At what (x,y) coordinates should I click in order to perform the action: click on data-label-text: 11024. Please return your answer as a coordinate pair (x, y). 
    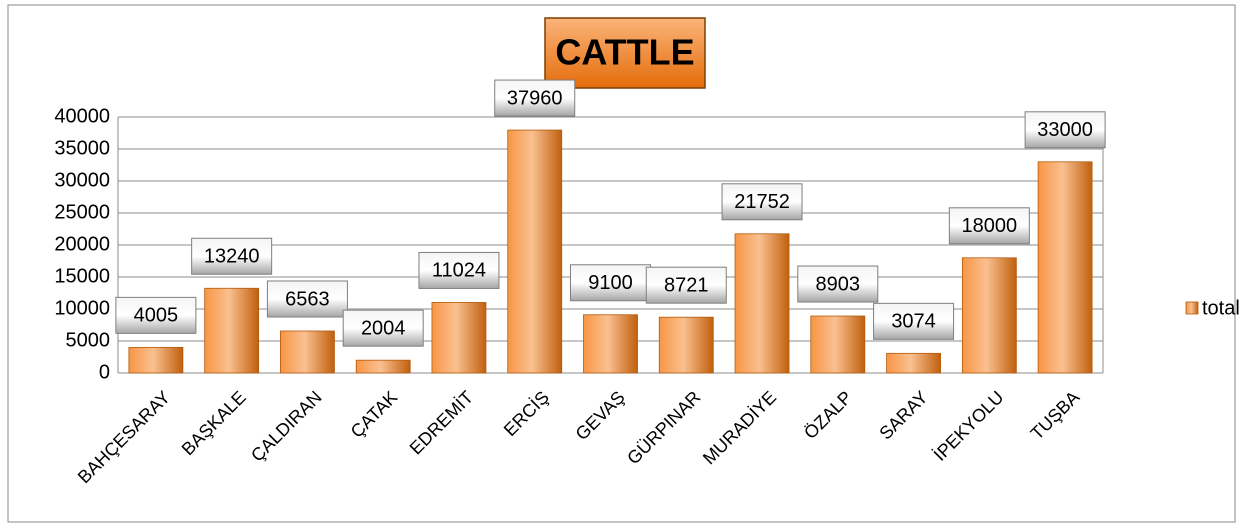
    Looking at the image, I should click on (459, 271).